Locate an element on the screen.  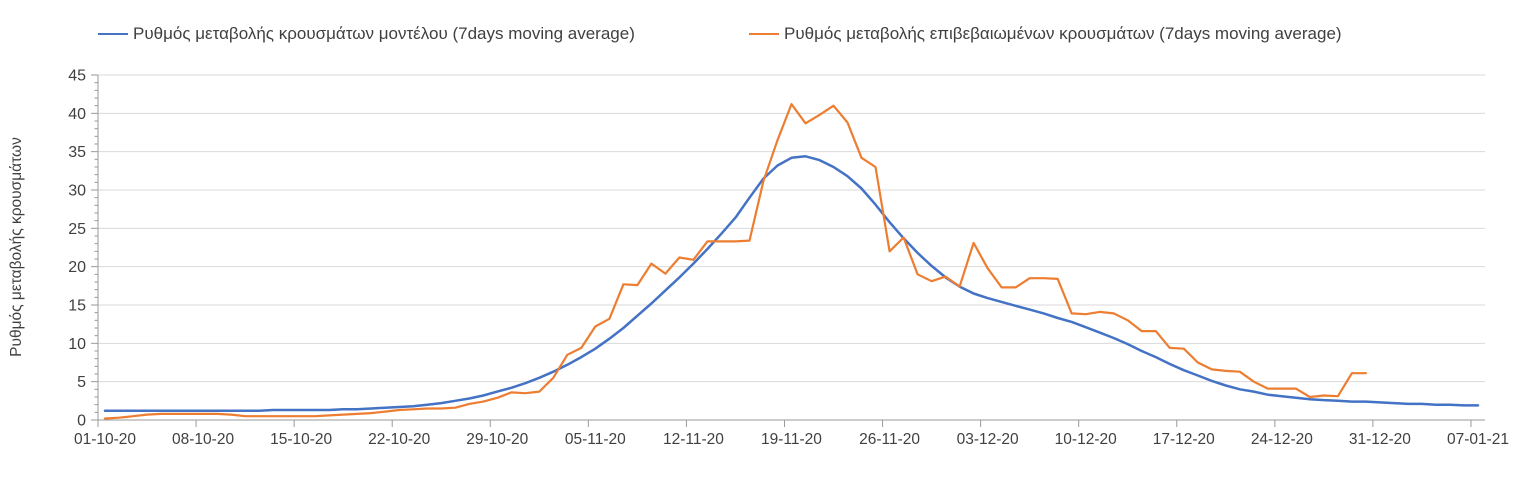
y-tick-label: 35 is located at coordinates (77, 152).